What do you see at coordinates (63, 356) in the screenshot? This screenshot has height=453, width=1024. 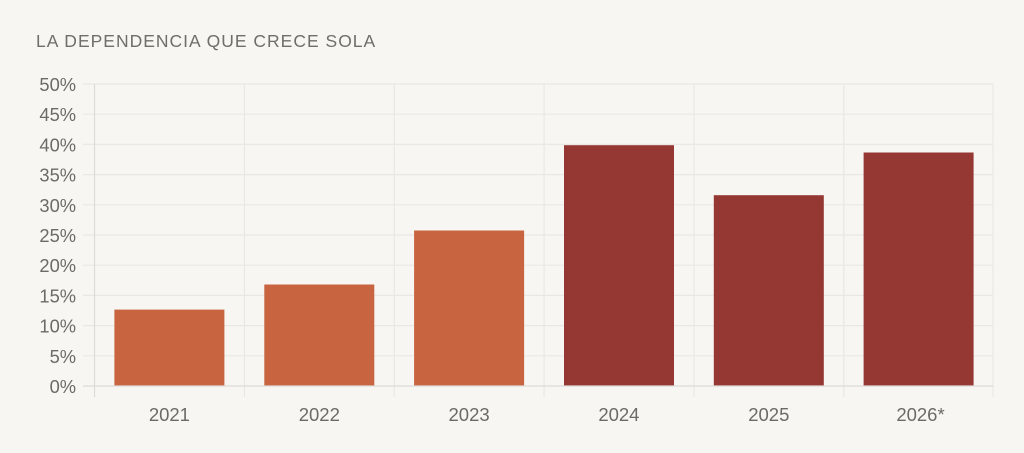 I see `svg-text: 5%` at bounding box center [63, 356].